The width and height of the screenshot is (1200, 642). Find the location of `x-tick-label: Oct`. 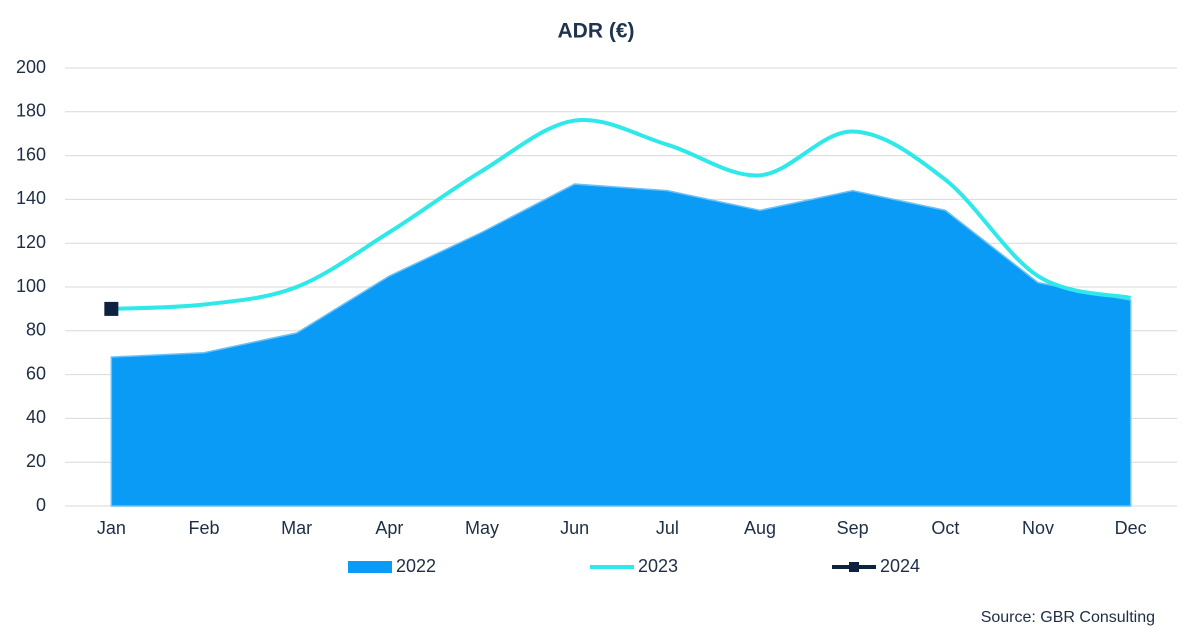

x-tick-label: Oct is located at coordinates (945, 528).